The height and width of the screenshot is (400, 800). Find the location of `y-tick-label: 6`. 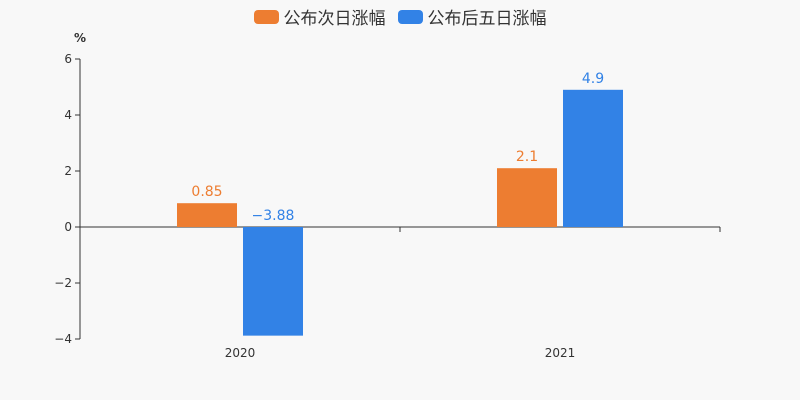

y-tick-label: 6 is located at coordinates (68, 59).